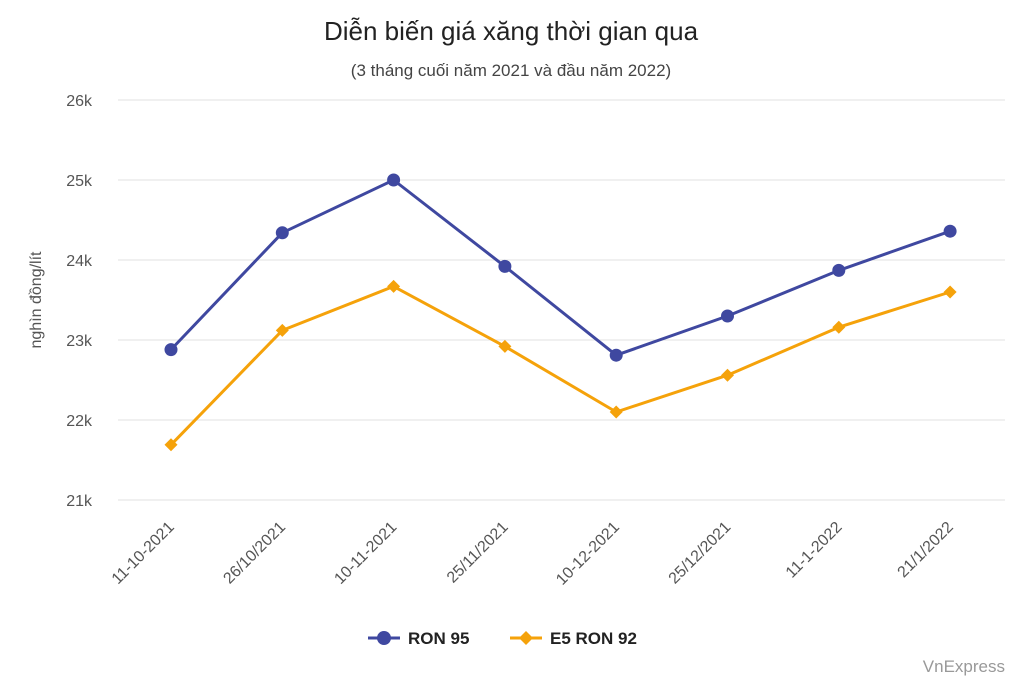 Image resolution: width=1023 pixels, height=682 pixels. Describe the element at coordinates (384, 638) in the screenshot. I see `legend-marker-ron95` at that location.